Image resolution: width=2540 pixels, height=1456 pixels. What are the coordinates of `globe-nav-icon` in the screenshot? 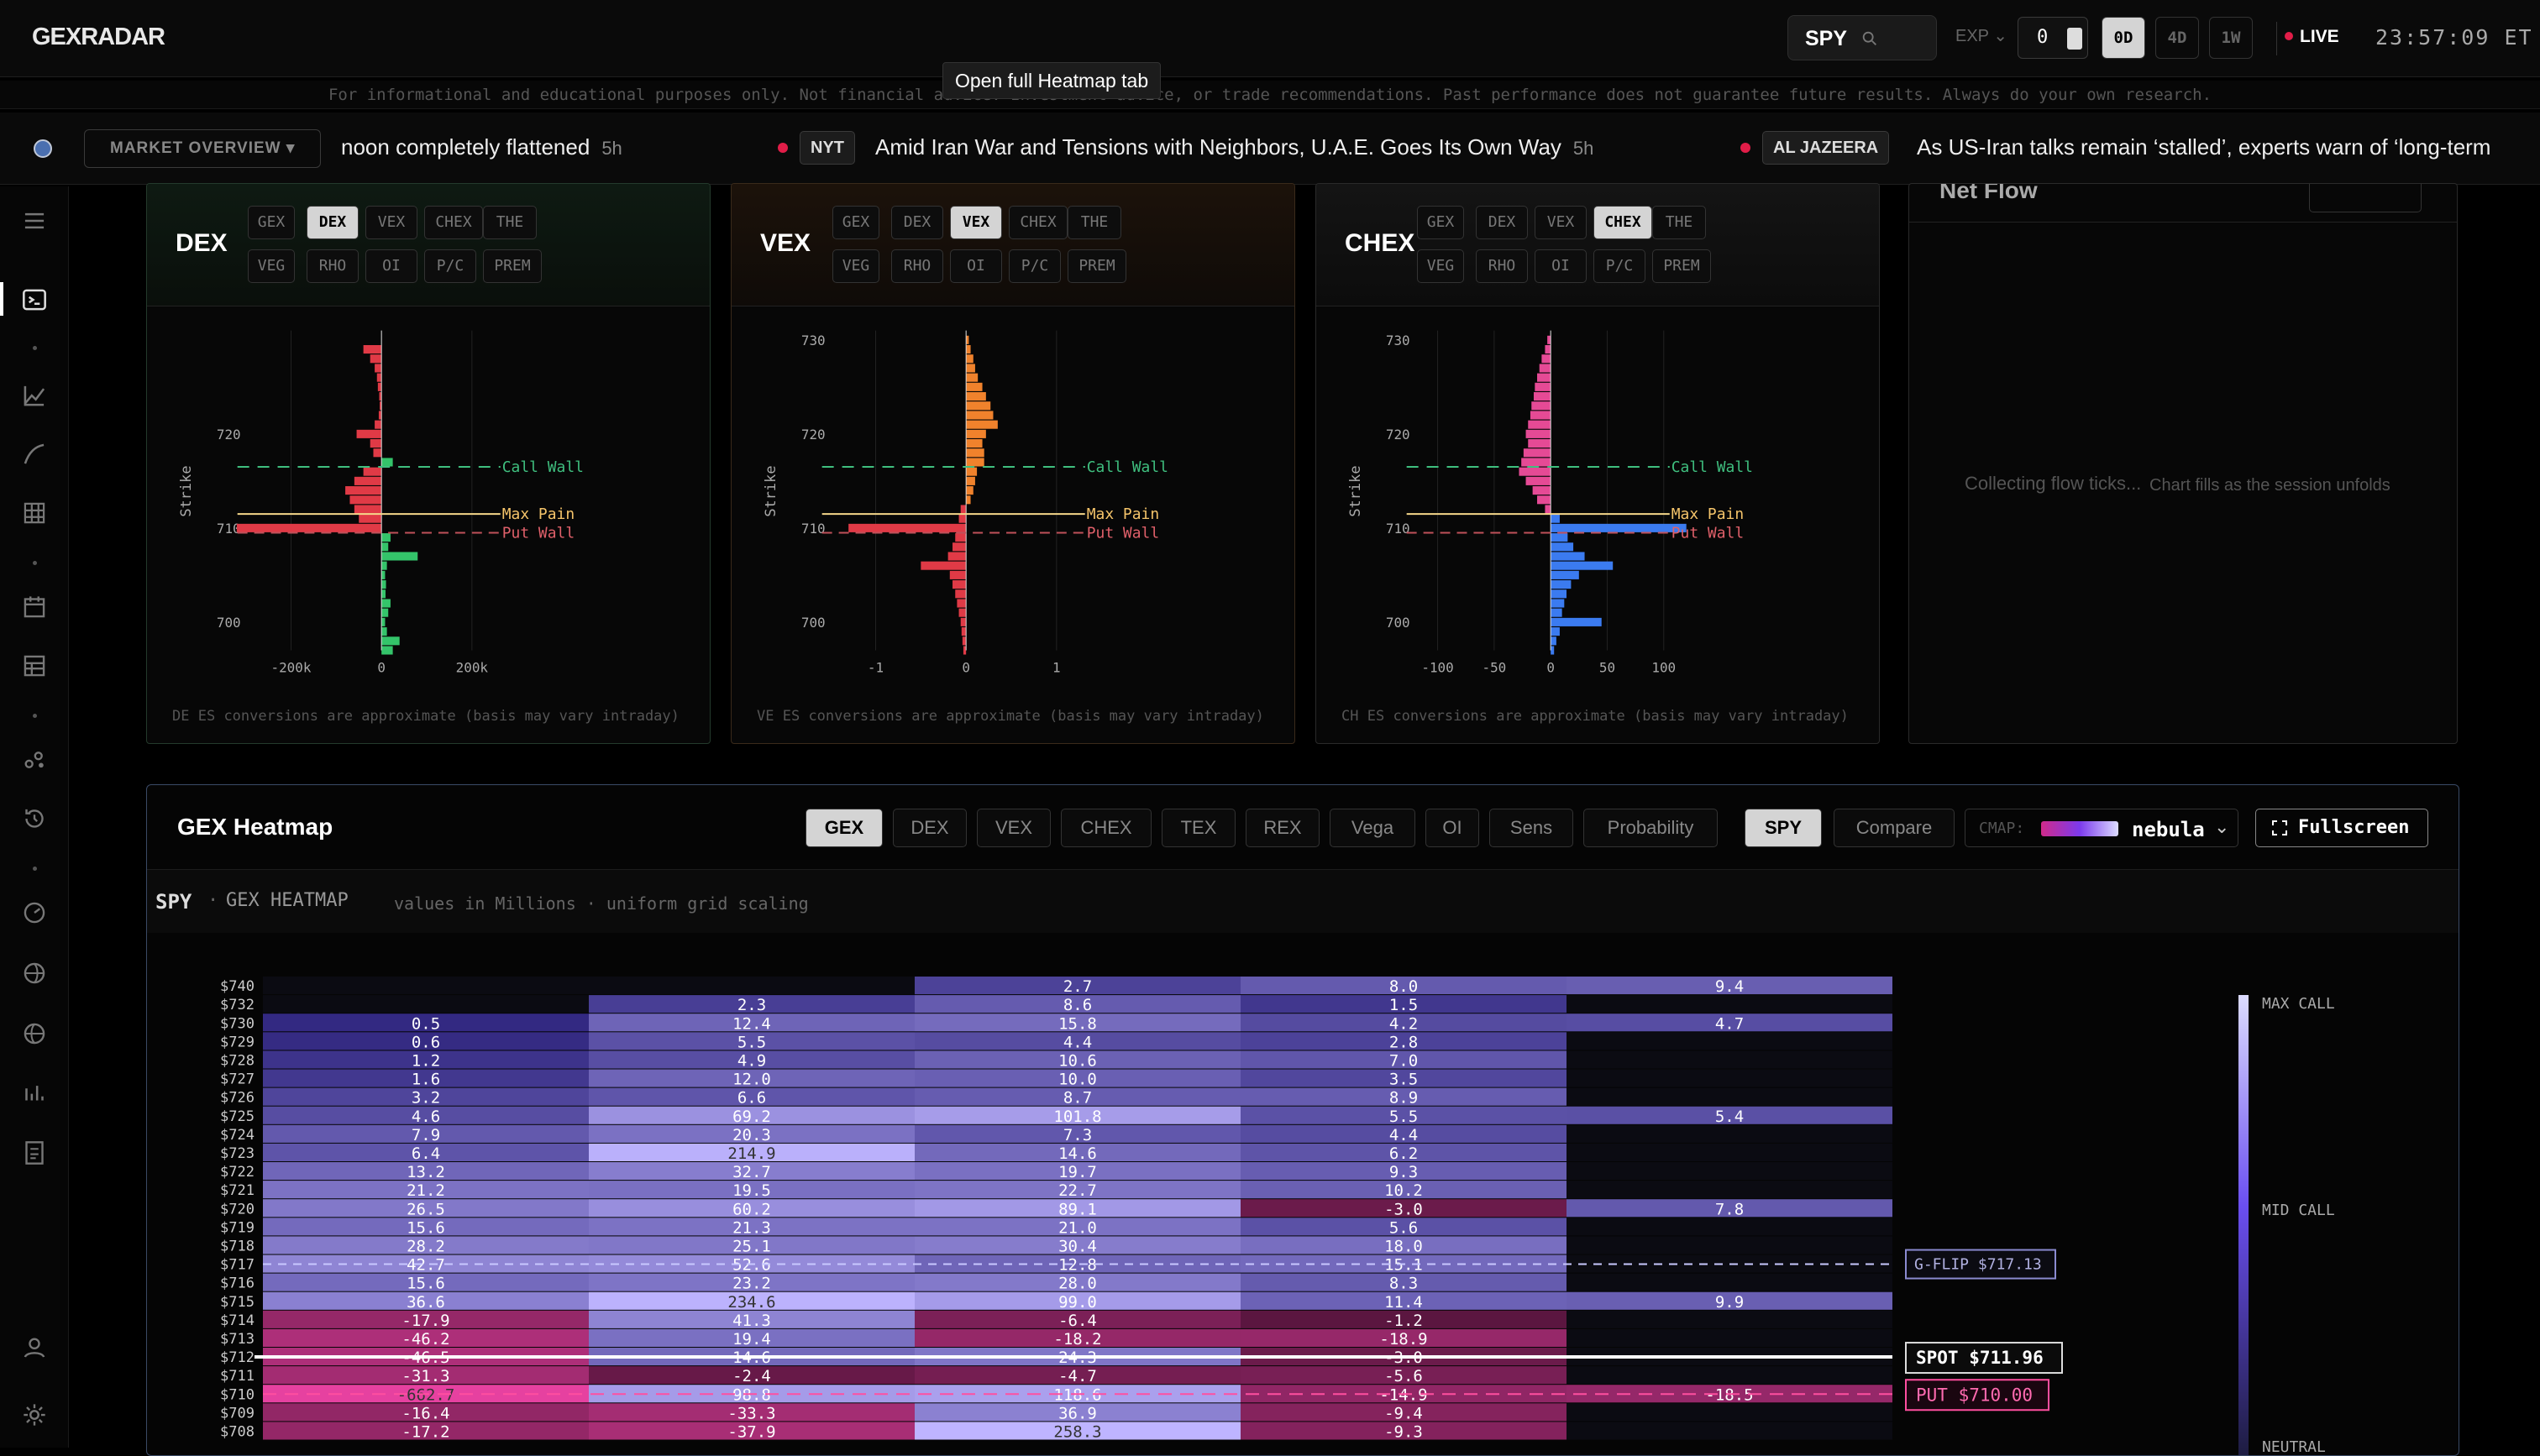 It's located at (34, 1034).